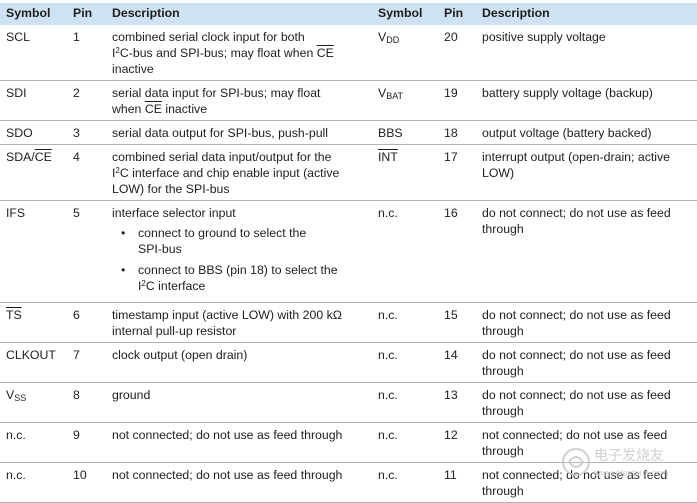 This screenshot has width=697, height=503. I want to click on pin-cell: 6, so click(88, 322).